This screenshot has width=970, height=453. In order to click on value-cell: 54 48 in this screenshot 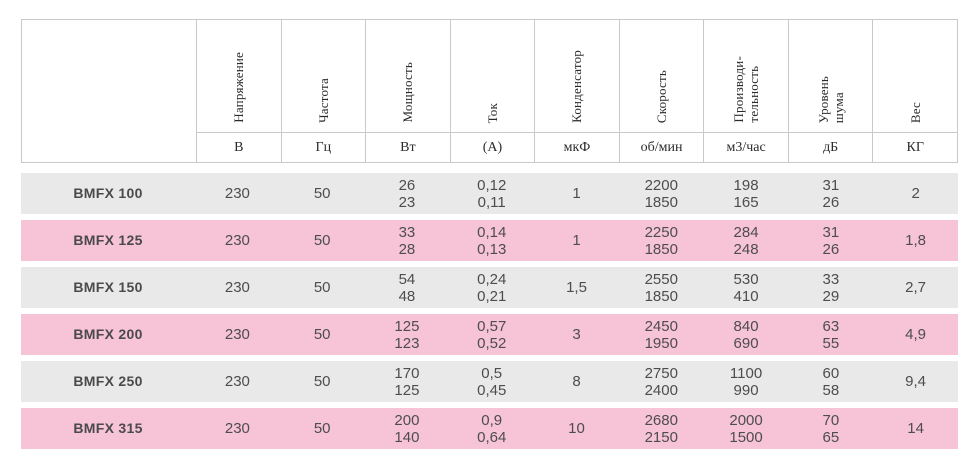, I will do `click(407, 287)`.